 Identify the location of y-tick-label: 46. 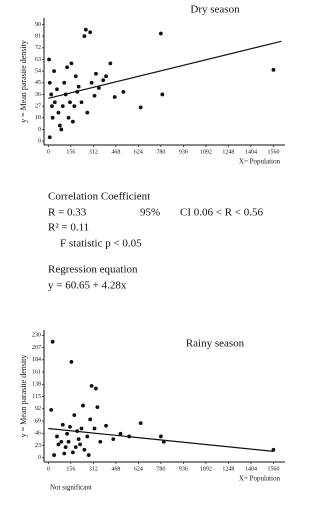
(38, 434).